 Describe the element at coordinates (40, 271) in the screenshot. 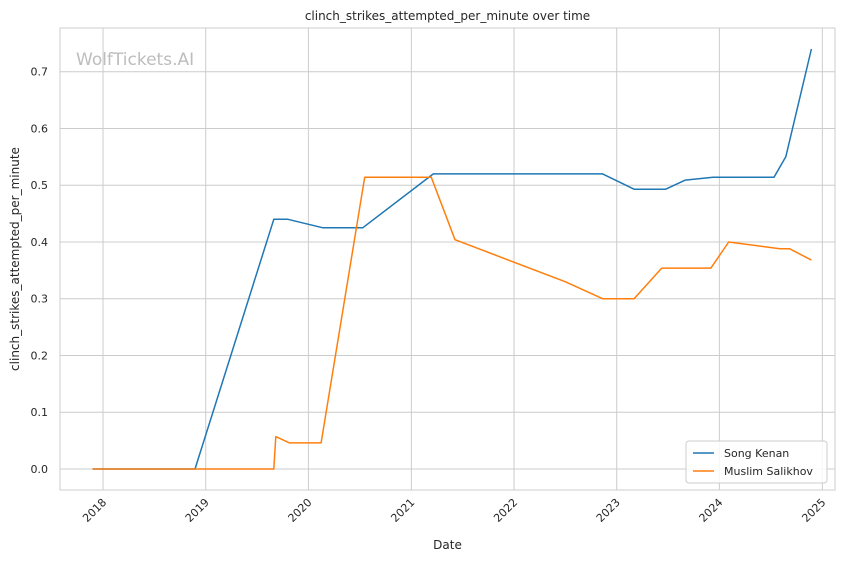

I see `y-tick-labels: 0.0 0.1 0.2 0.3 0.4 0.5 0.6 0.7` at that location.